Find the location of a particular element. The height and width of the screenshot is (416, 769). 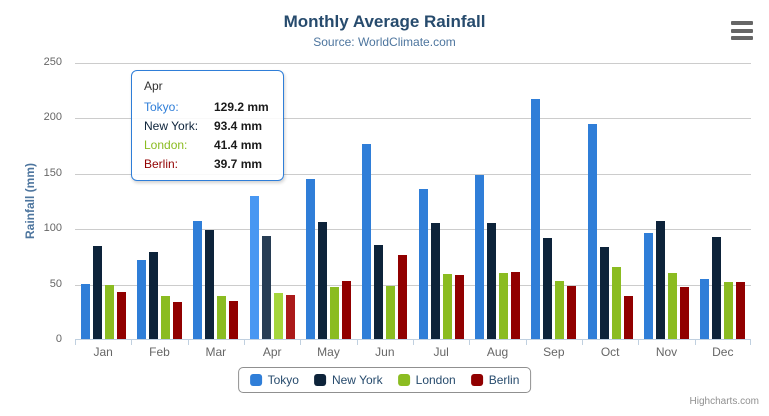

bar-tokyo-aug is located at coordinates (479, 256).